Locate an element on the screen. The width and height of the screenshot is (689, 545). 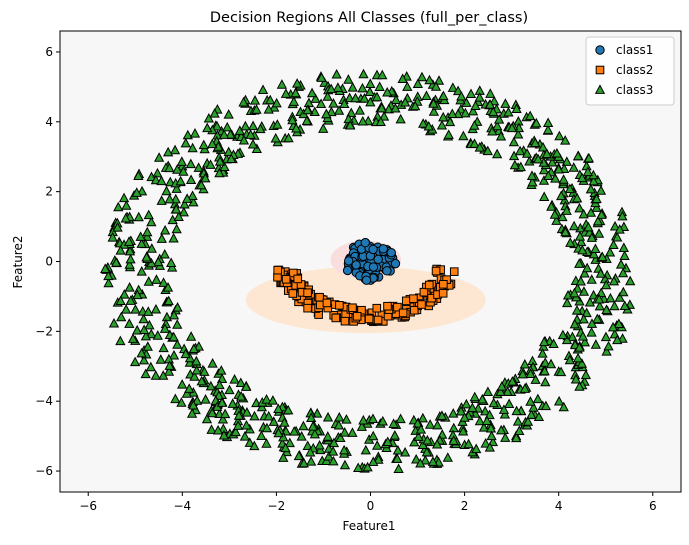
y-tick-label: 2 is located at coordinates (49, 192).